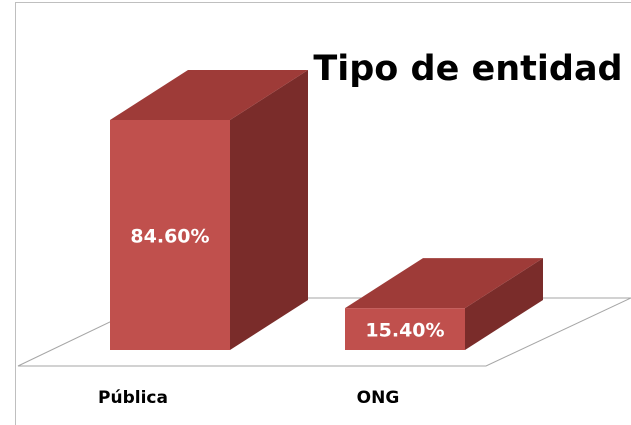 The height and width of the screenshot is (425, 631). What do you see at coordinates (378, 398) in the screenshot?
I see `x-tick-label: ONG` at bounding box center [378, 398].